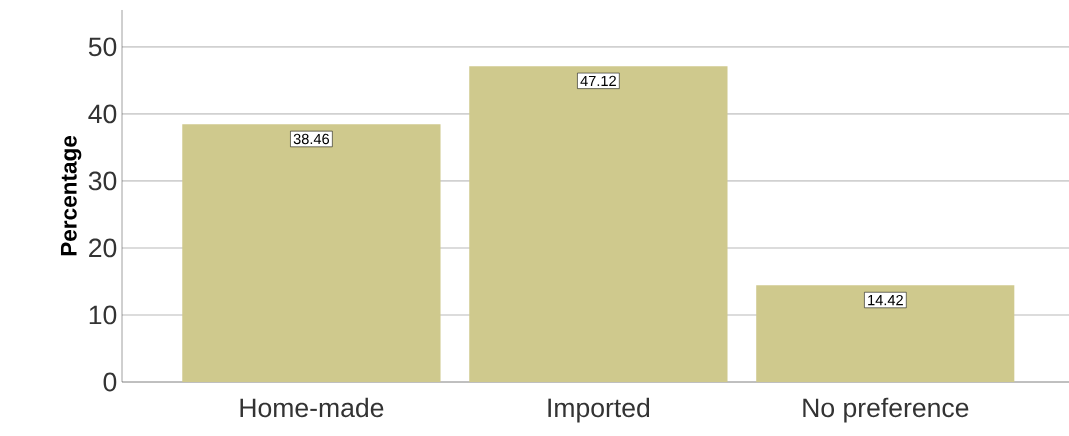  I want to click on x-tick-label: No preference, so click(886, 410).